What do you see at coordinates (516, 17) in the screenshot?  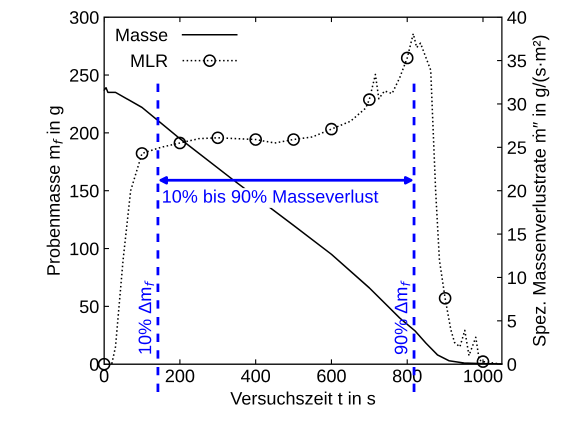 I see `y2-tick-label: 40` at bounding box center [516, 17].